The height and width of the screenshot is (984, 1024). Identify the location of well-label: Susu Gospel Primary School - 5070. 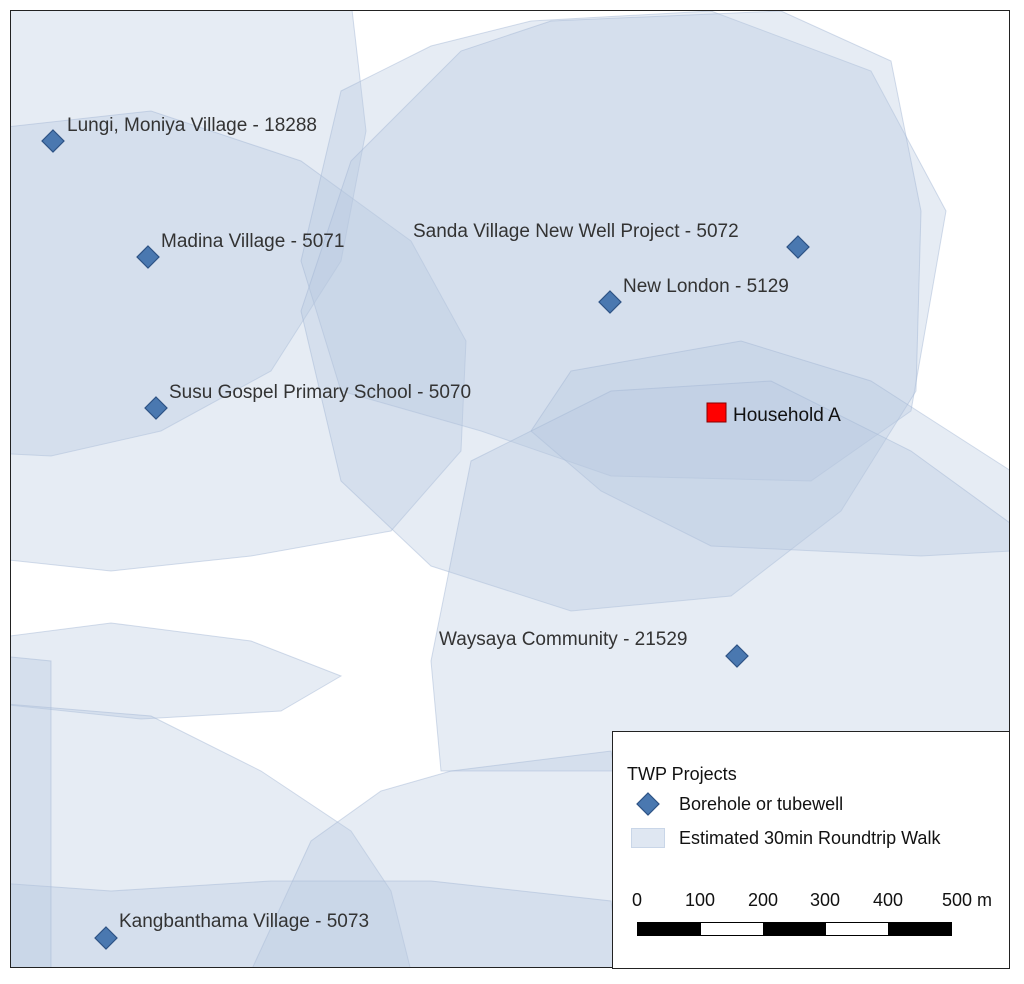
(320, 392).